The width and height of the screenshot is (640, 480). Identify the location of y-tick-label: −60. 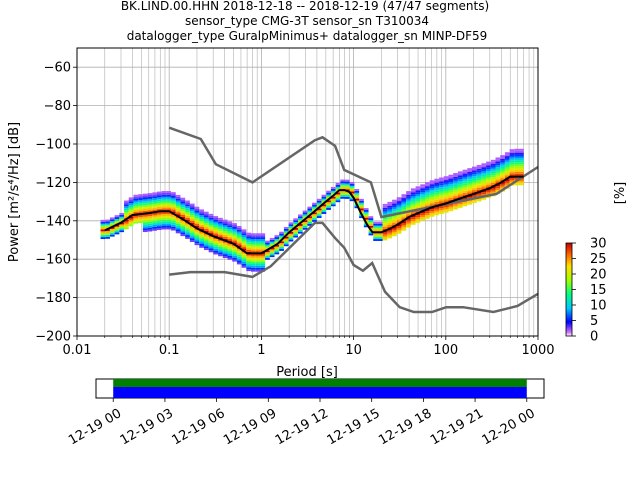
(57, 68).